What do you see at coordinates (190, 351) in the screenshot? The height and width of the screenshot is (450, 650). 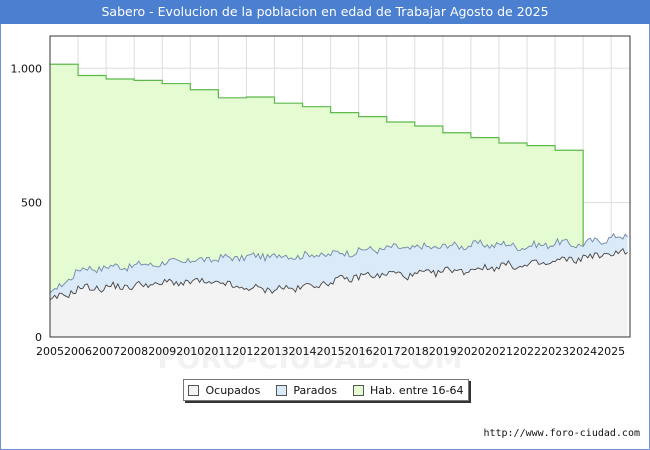 I see `x-tick-label-2010: 2010` at bounding box center [190, 351].